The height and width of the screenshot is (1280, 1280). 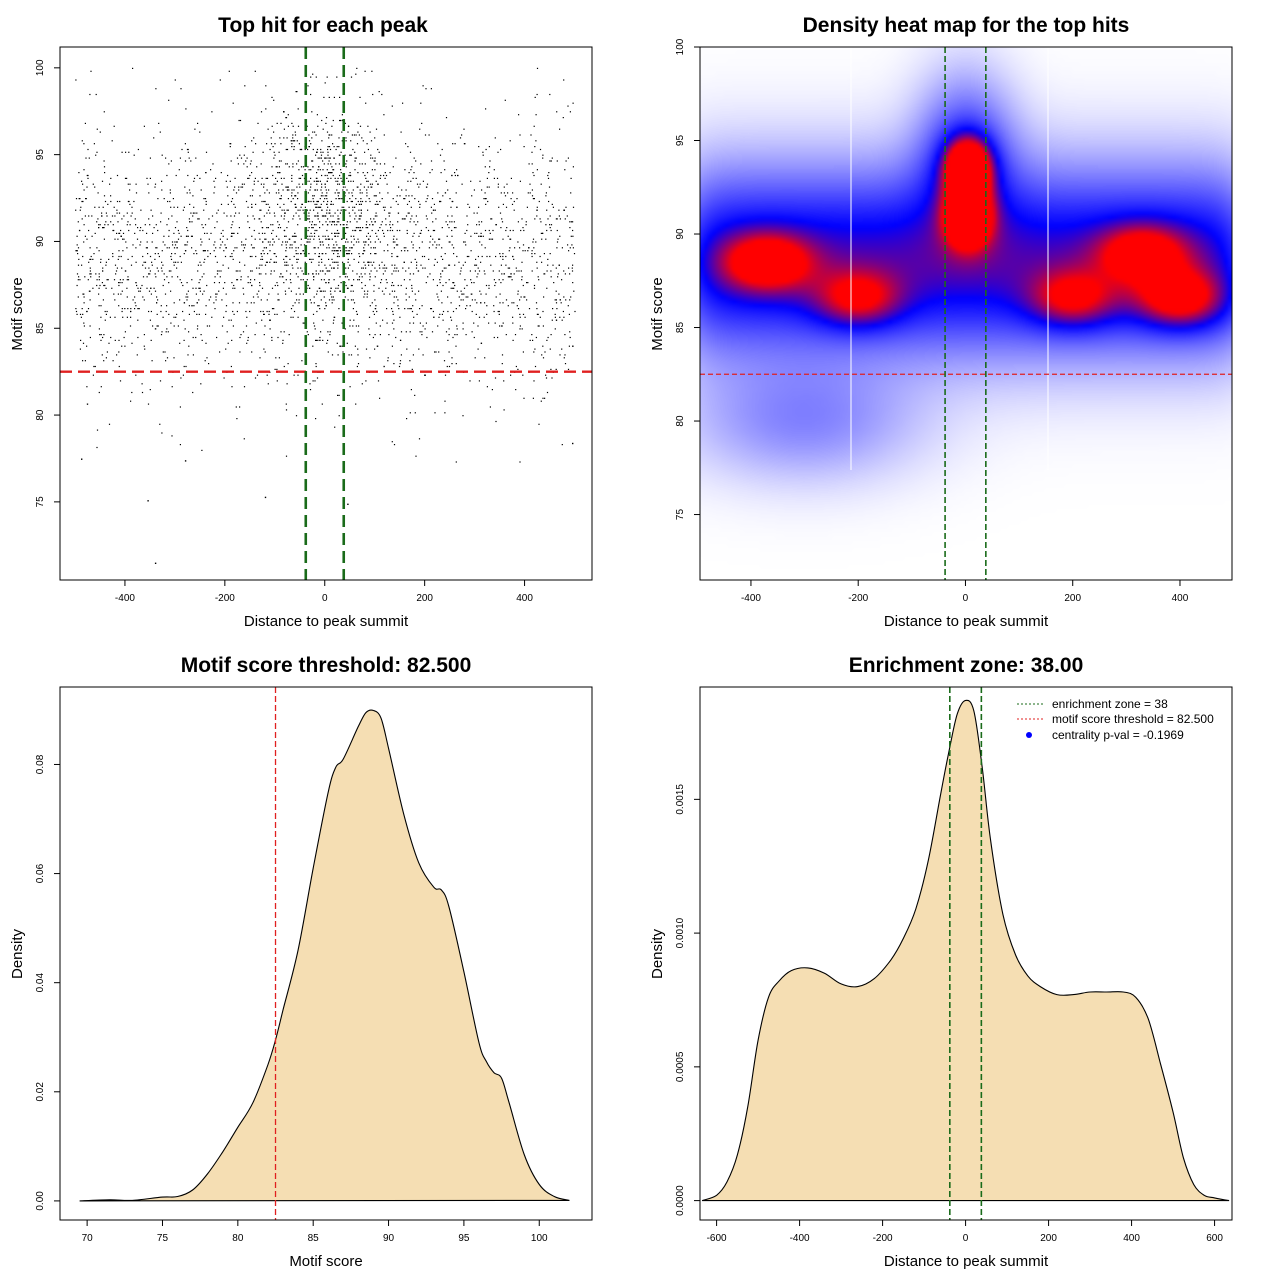 What do you see at coordinates (680, 141) in the screenshot?
I see `y-tick-label: 95` at bounding box center [680, 141].